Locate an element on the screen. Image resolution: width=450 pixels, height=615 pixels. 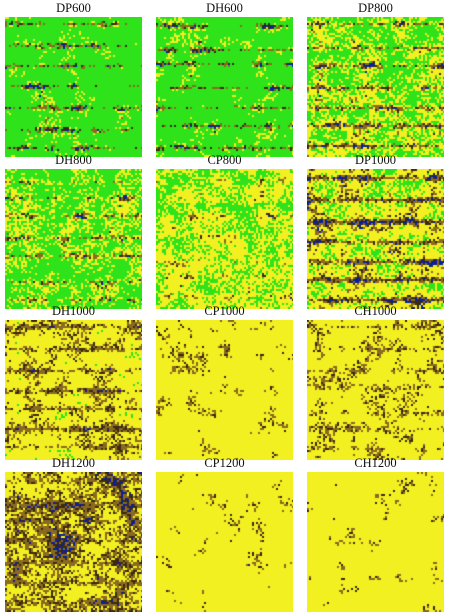
panel-cp800: CP800 is located at coordinates (224, 230).